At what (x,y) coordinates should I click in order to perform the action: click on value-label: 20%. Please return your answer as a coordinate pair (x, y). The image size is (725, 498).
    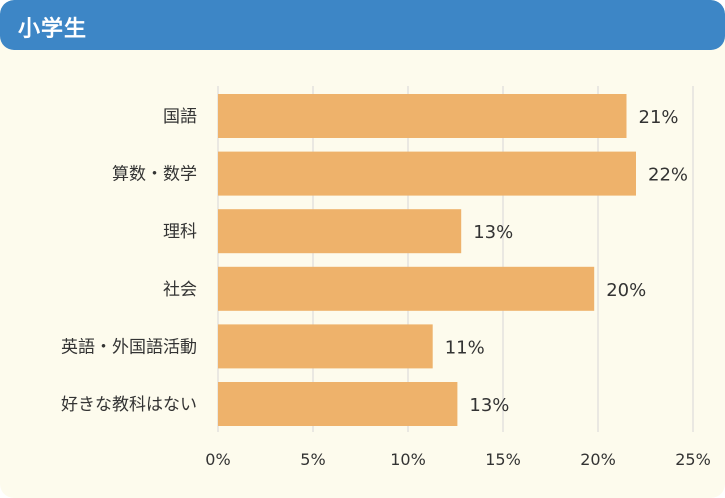
    Looking at the image, I should click on (626, 290).